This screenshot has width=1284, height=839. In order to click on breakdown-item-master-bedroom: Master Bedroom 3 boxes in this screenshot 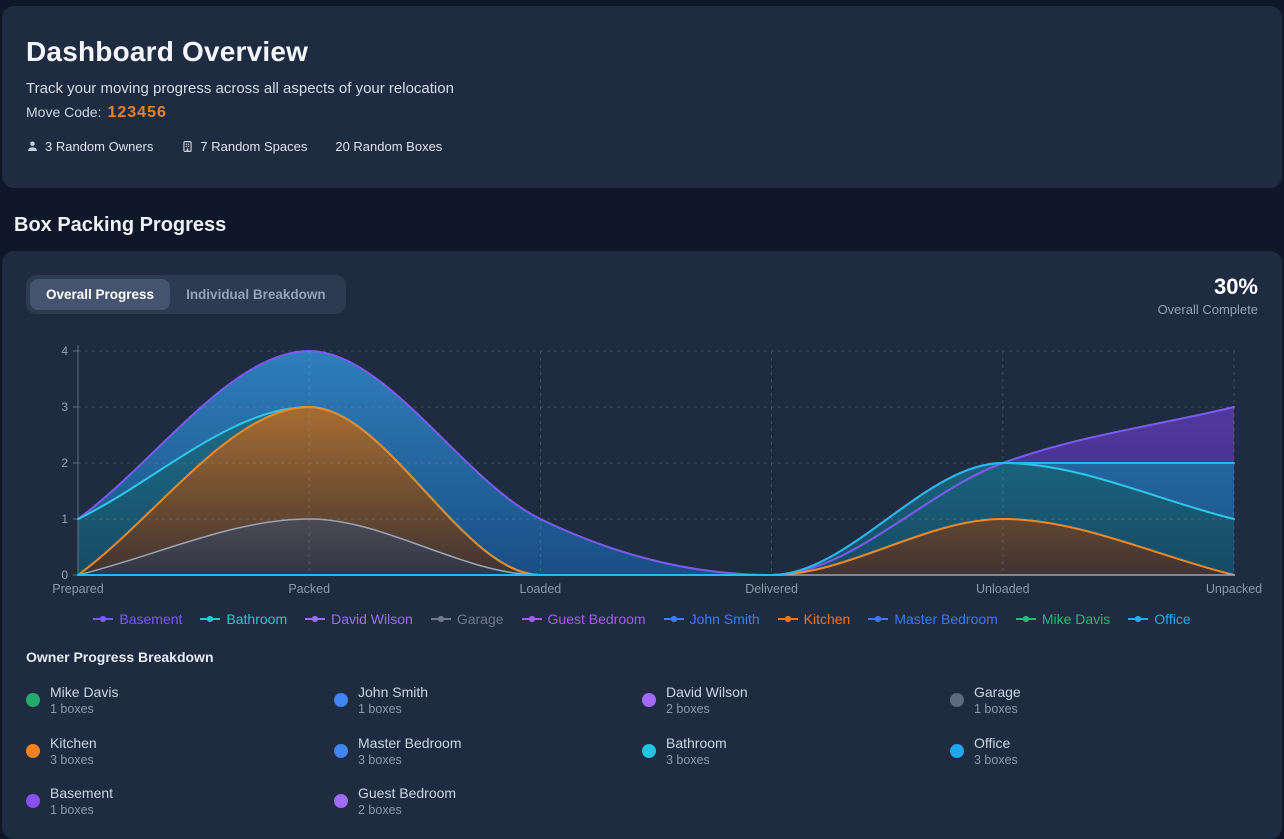, I will do `click(488, 751)`.